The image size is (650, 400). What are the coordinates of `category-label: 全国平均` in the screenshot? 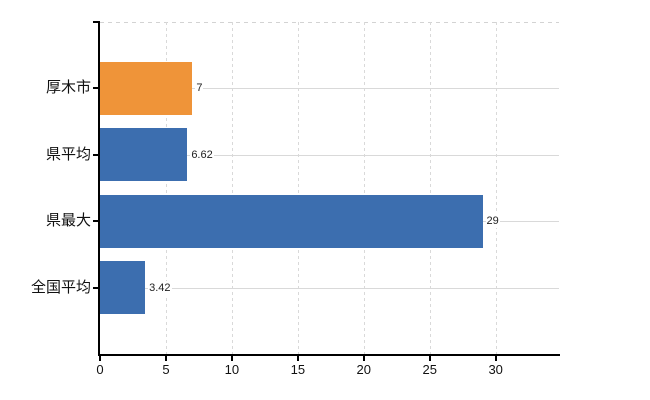 It's located at (60, 287).